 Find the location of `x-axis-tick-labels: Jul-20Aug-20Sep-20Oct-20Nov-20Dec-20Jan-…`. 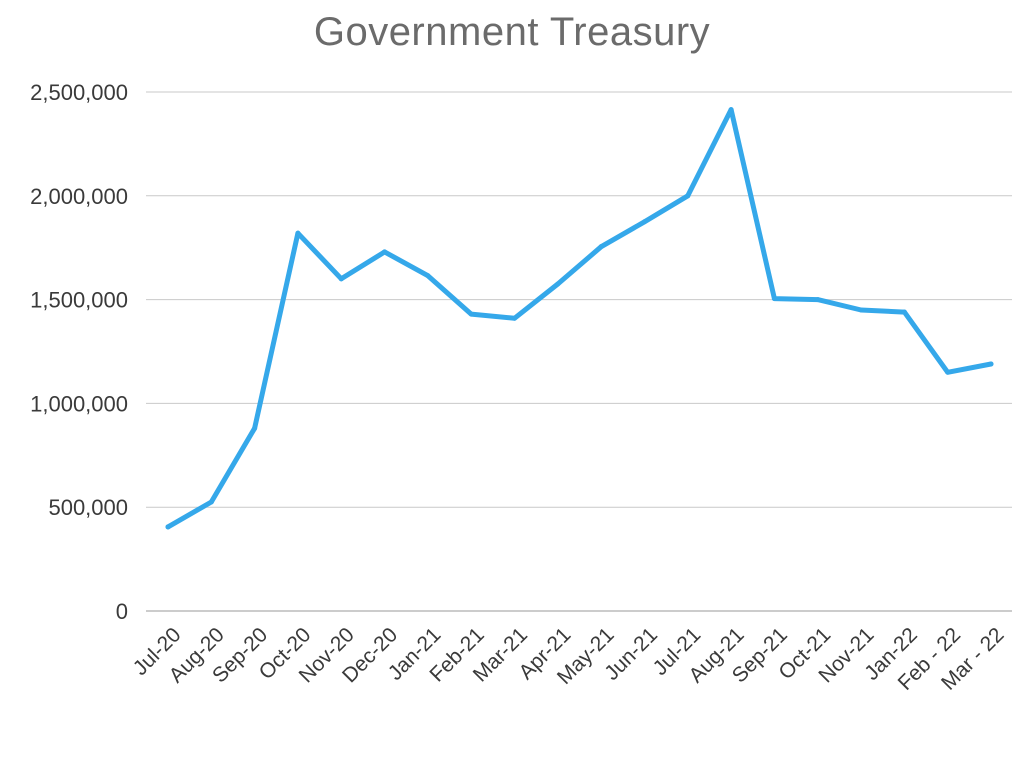

x-axis-tick-labels: Jul-20Aug-20Sep-20Oct-20Nov-20Dec-20Jan-… is located at coordinates (569, 659).